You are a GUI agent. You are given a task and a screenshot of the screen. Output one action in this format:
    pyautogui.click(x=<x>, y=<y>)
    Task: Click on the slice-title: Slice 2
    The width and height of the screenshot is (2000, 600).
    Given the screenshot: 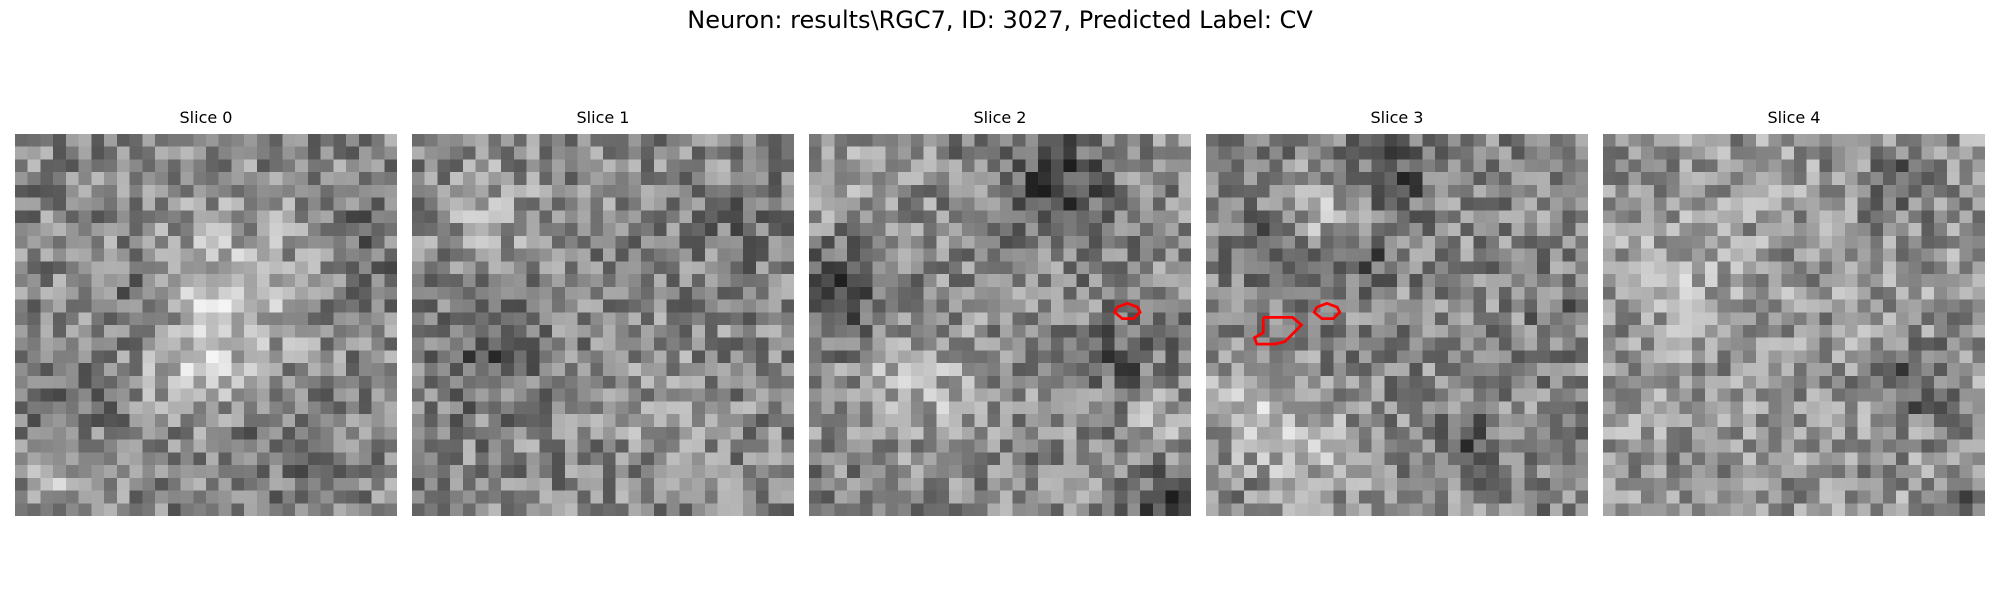 What is the action you would take?
    pyautogui.click(x=1000, y=117)
    